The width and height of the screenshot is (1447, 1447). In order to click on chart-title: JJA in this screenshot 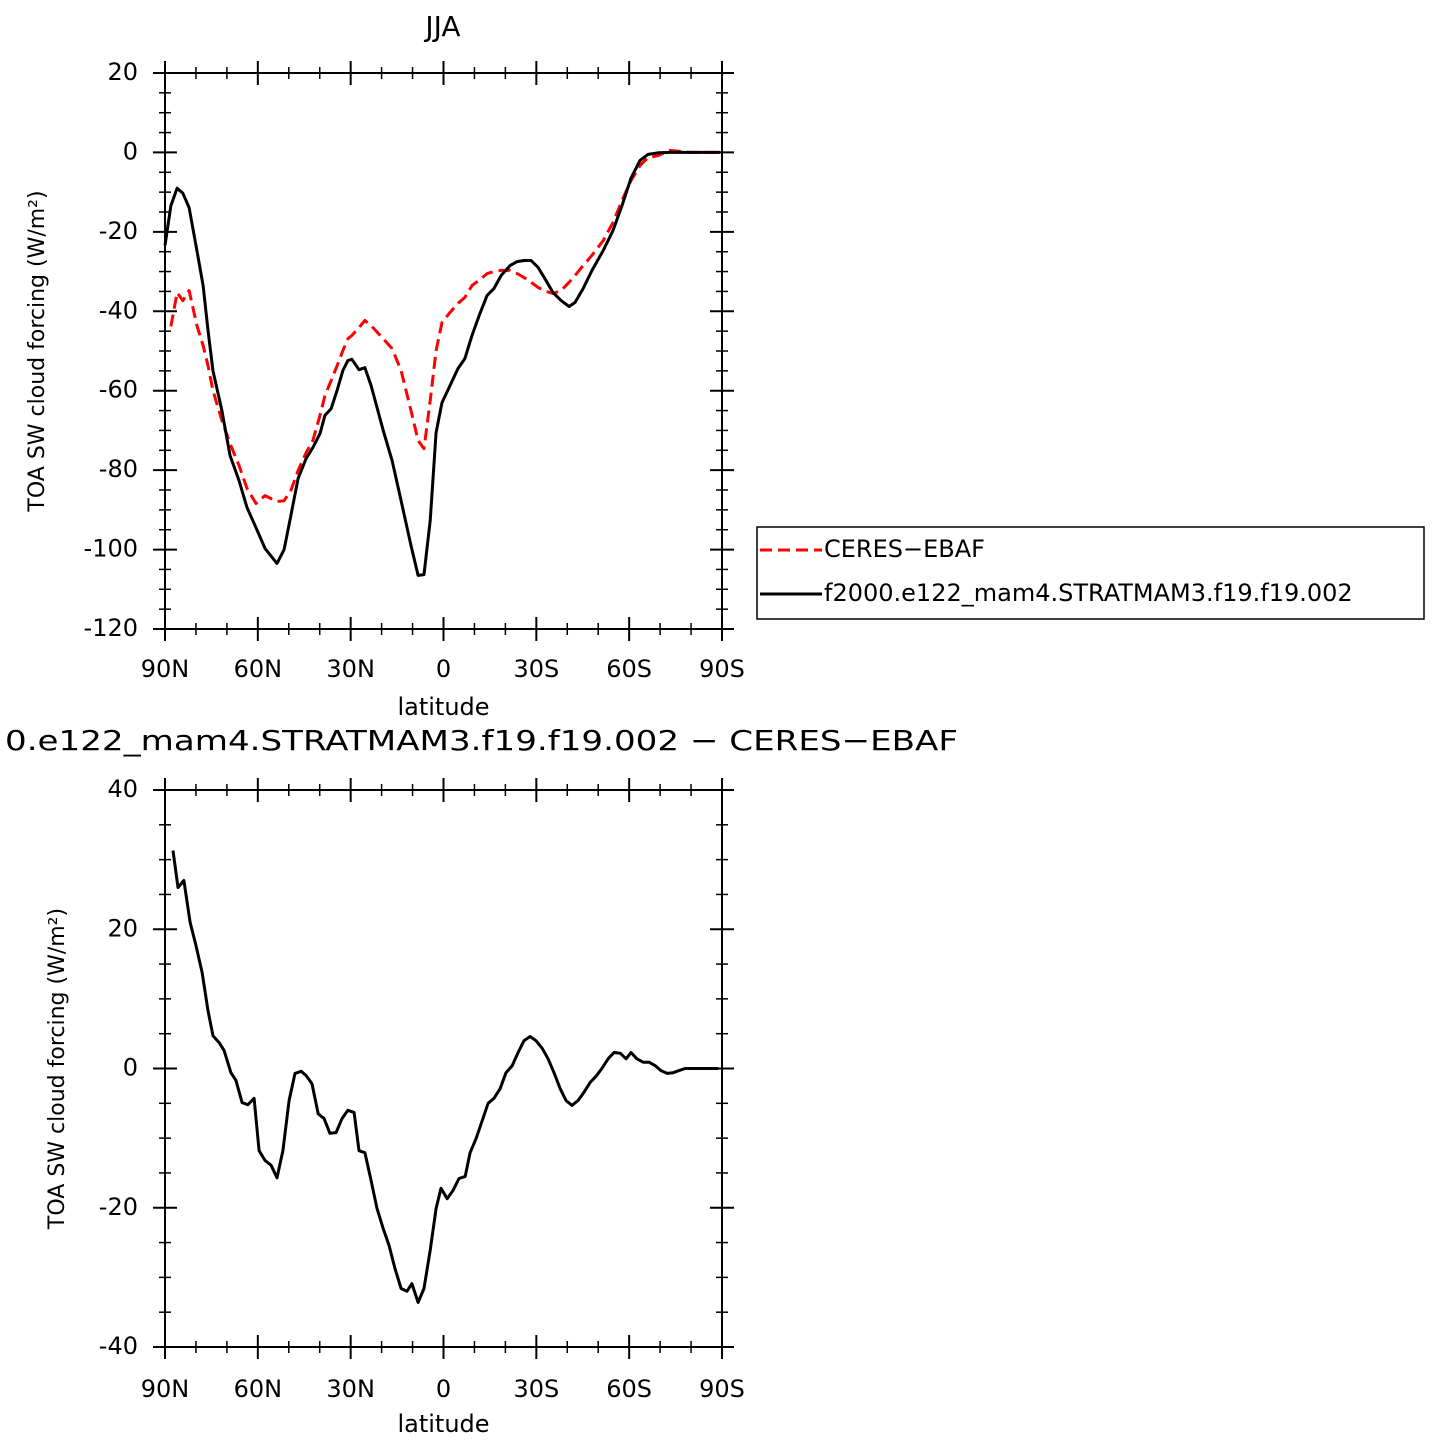, I will do `click(441, 26)`.